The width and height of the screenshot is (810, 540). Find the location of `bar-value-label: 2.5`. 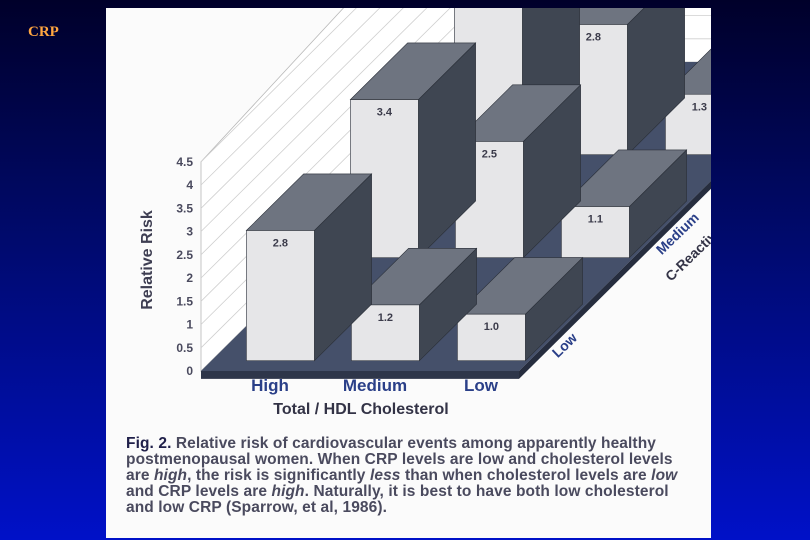

bar-value-label: 2.5 is located at coordinates (489, 154).